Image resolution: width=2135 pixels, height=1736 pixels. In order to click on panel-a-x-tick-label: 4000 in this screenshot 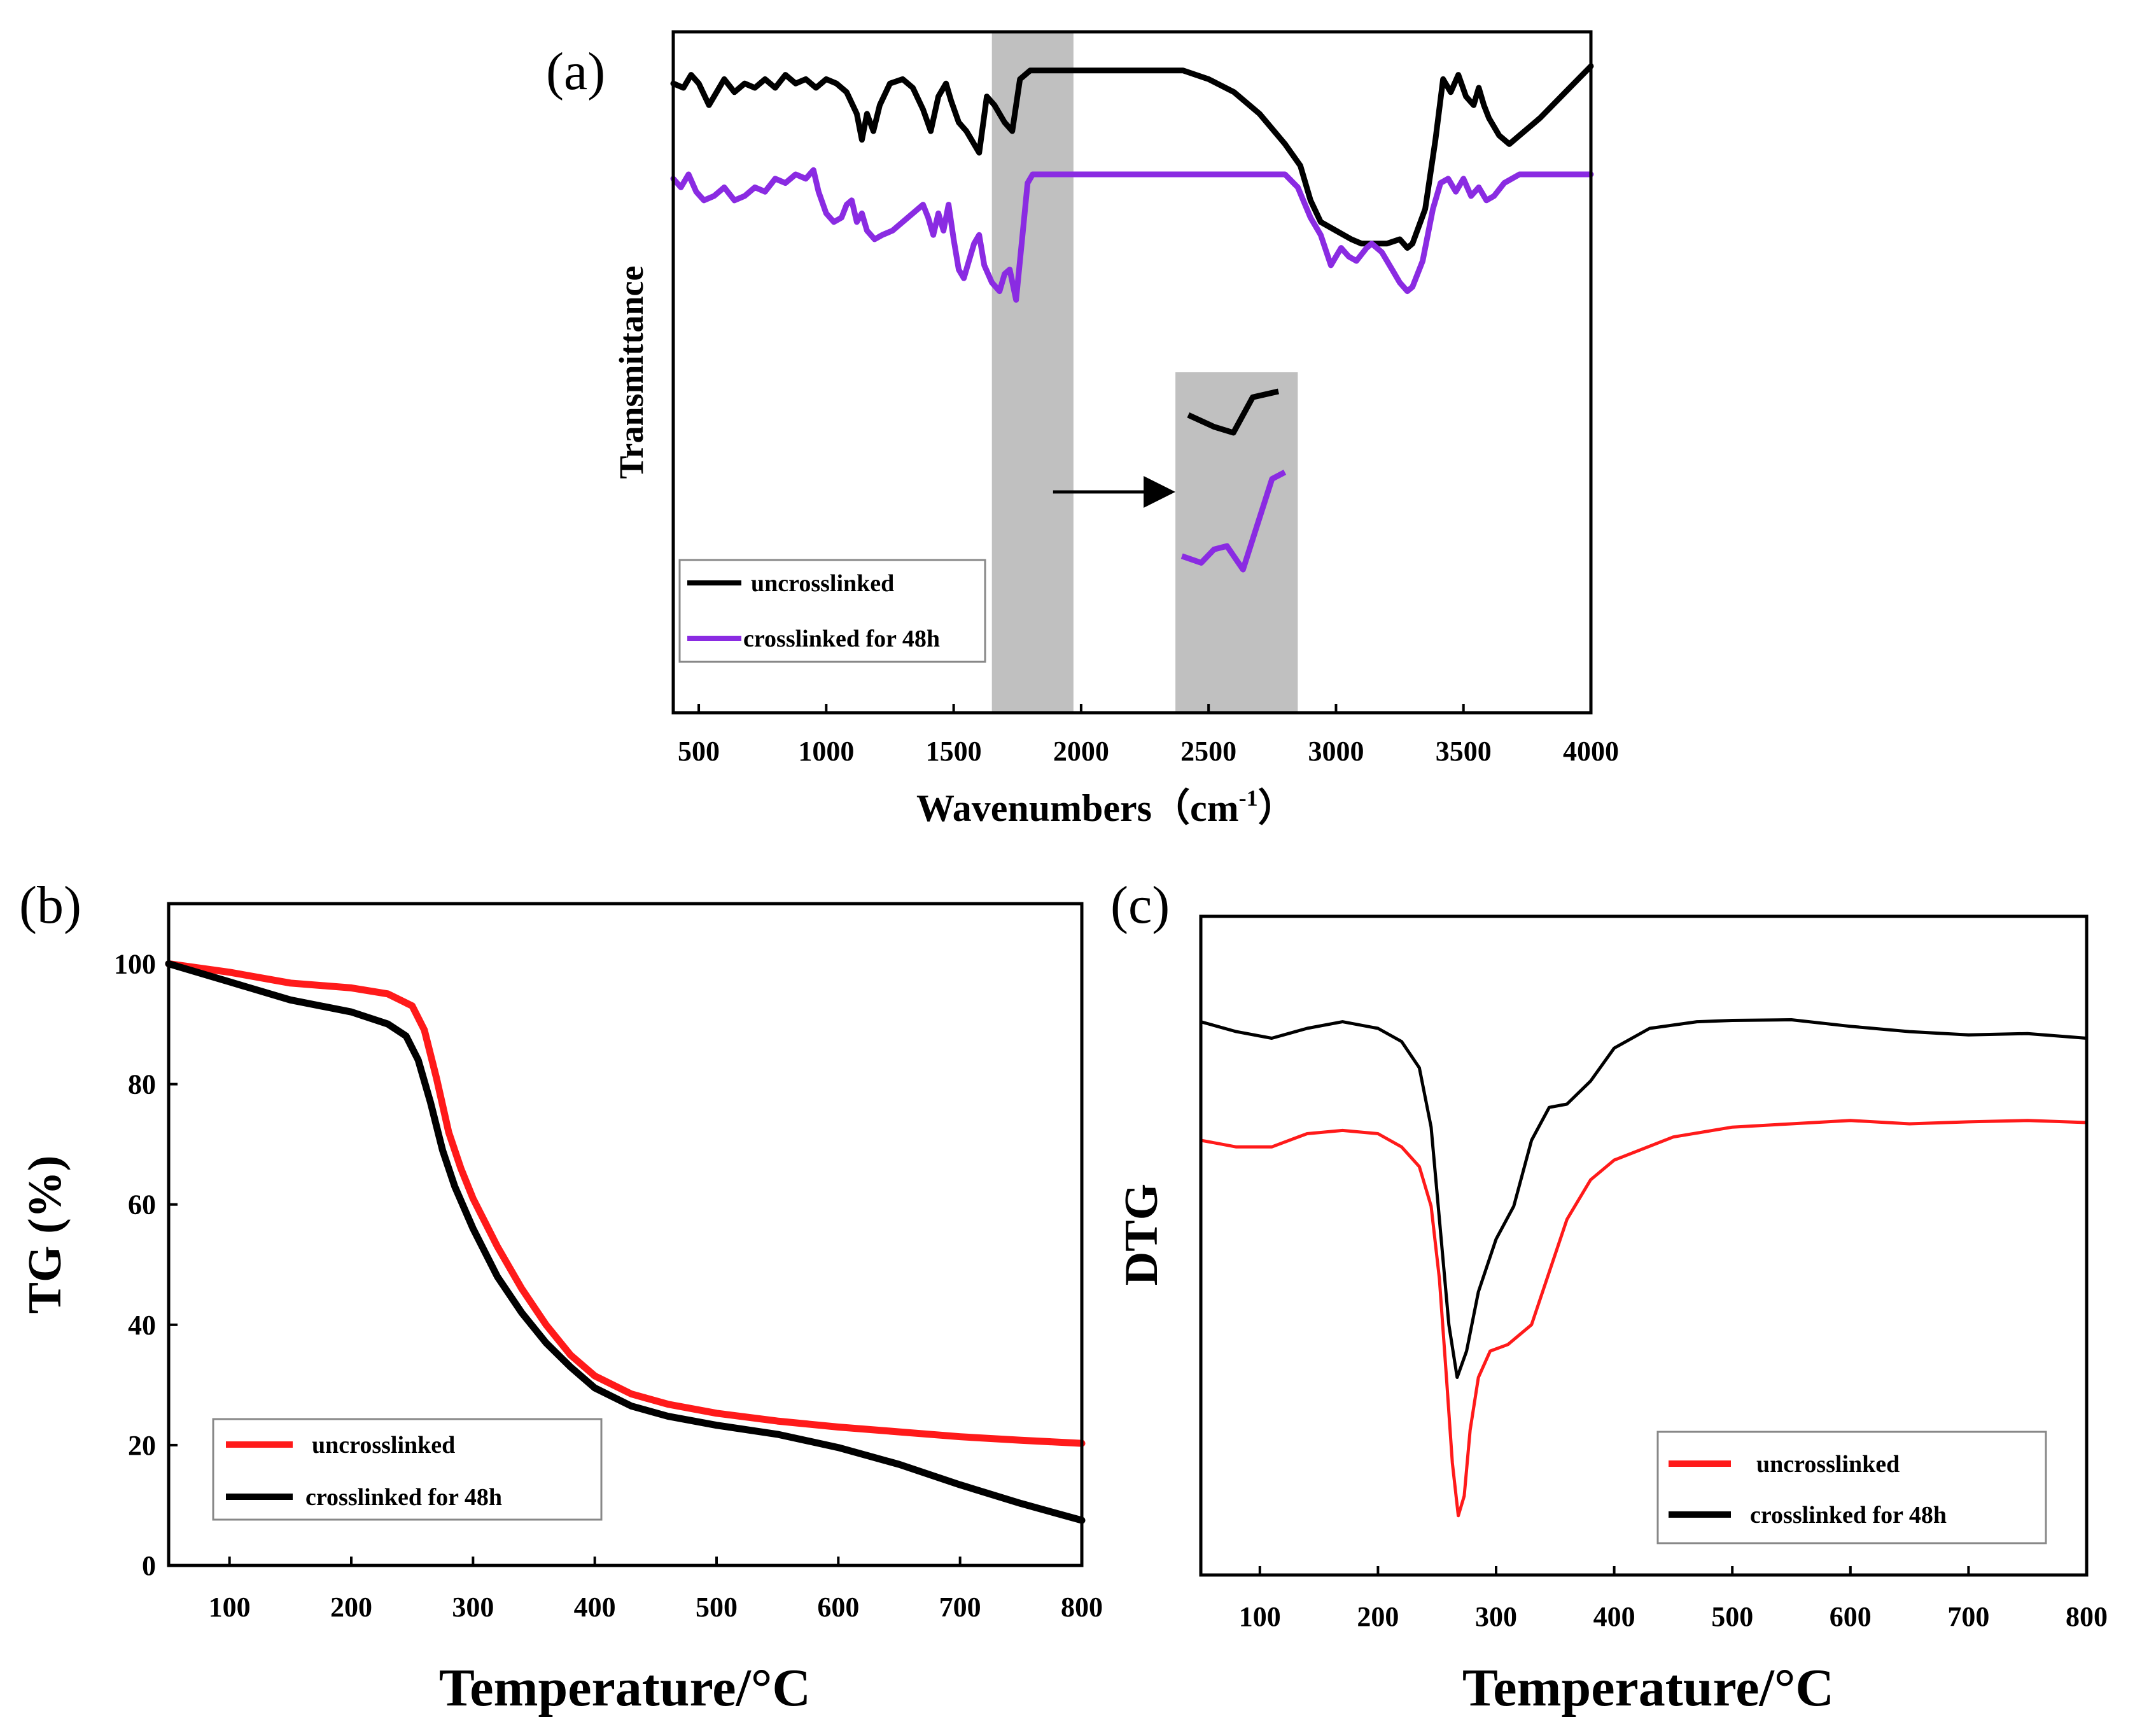, I will do `click(1591, 751)`.